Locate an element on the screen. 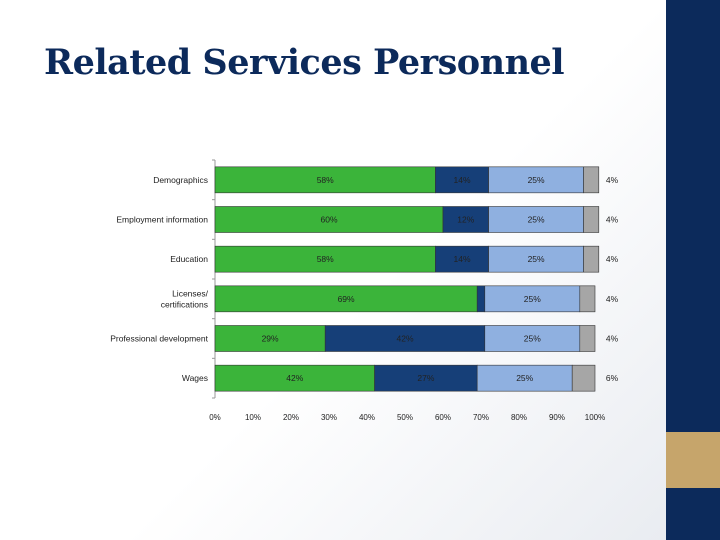 The width and height of the screenshot is (720, 540). slide-title: Related Services Personnel is located at coordinates (304, 62).